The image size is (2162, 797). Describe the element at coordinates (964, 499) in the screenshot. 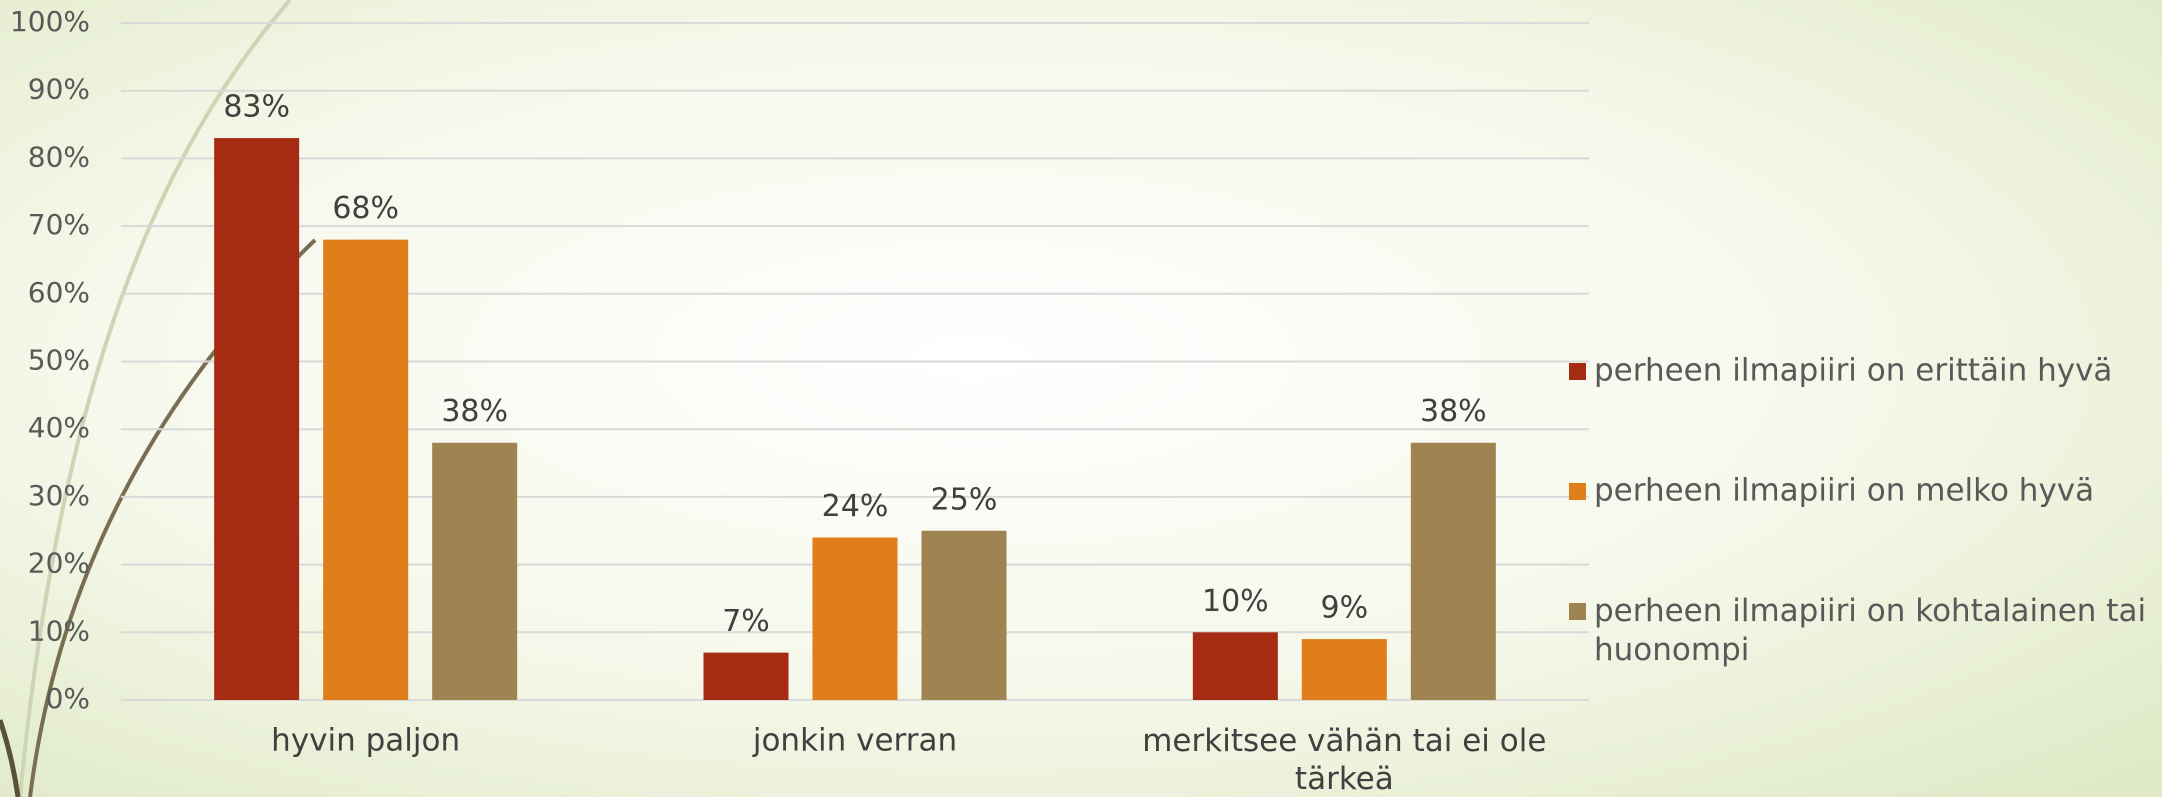

I see `value-label: 25%` at that location.